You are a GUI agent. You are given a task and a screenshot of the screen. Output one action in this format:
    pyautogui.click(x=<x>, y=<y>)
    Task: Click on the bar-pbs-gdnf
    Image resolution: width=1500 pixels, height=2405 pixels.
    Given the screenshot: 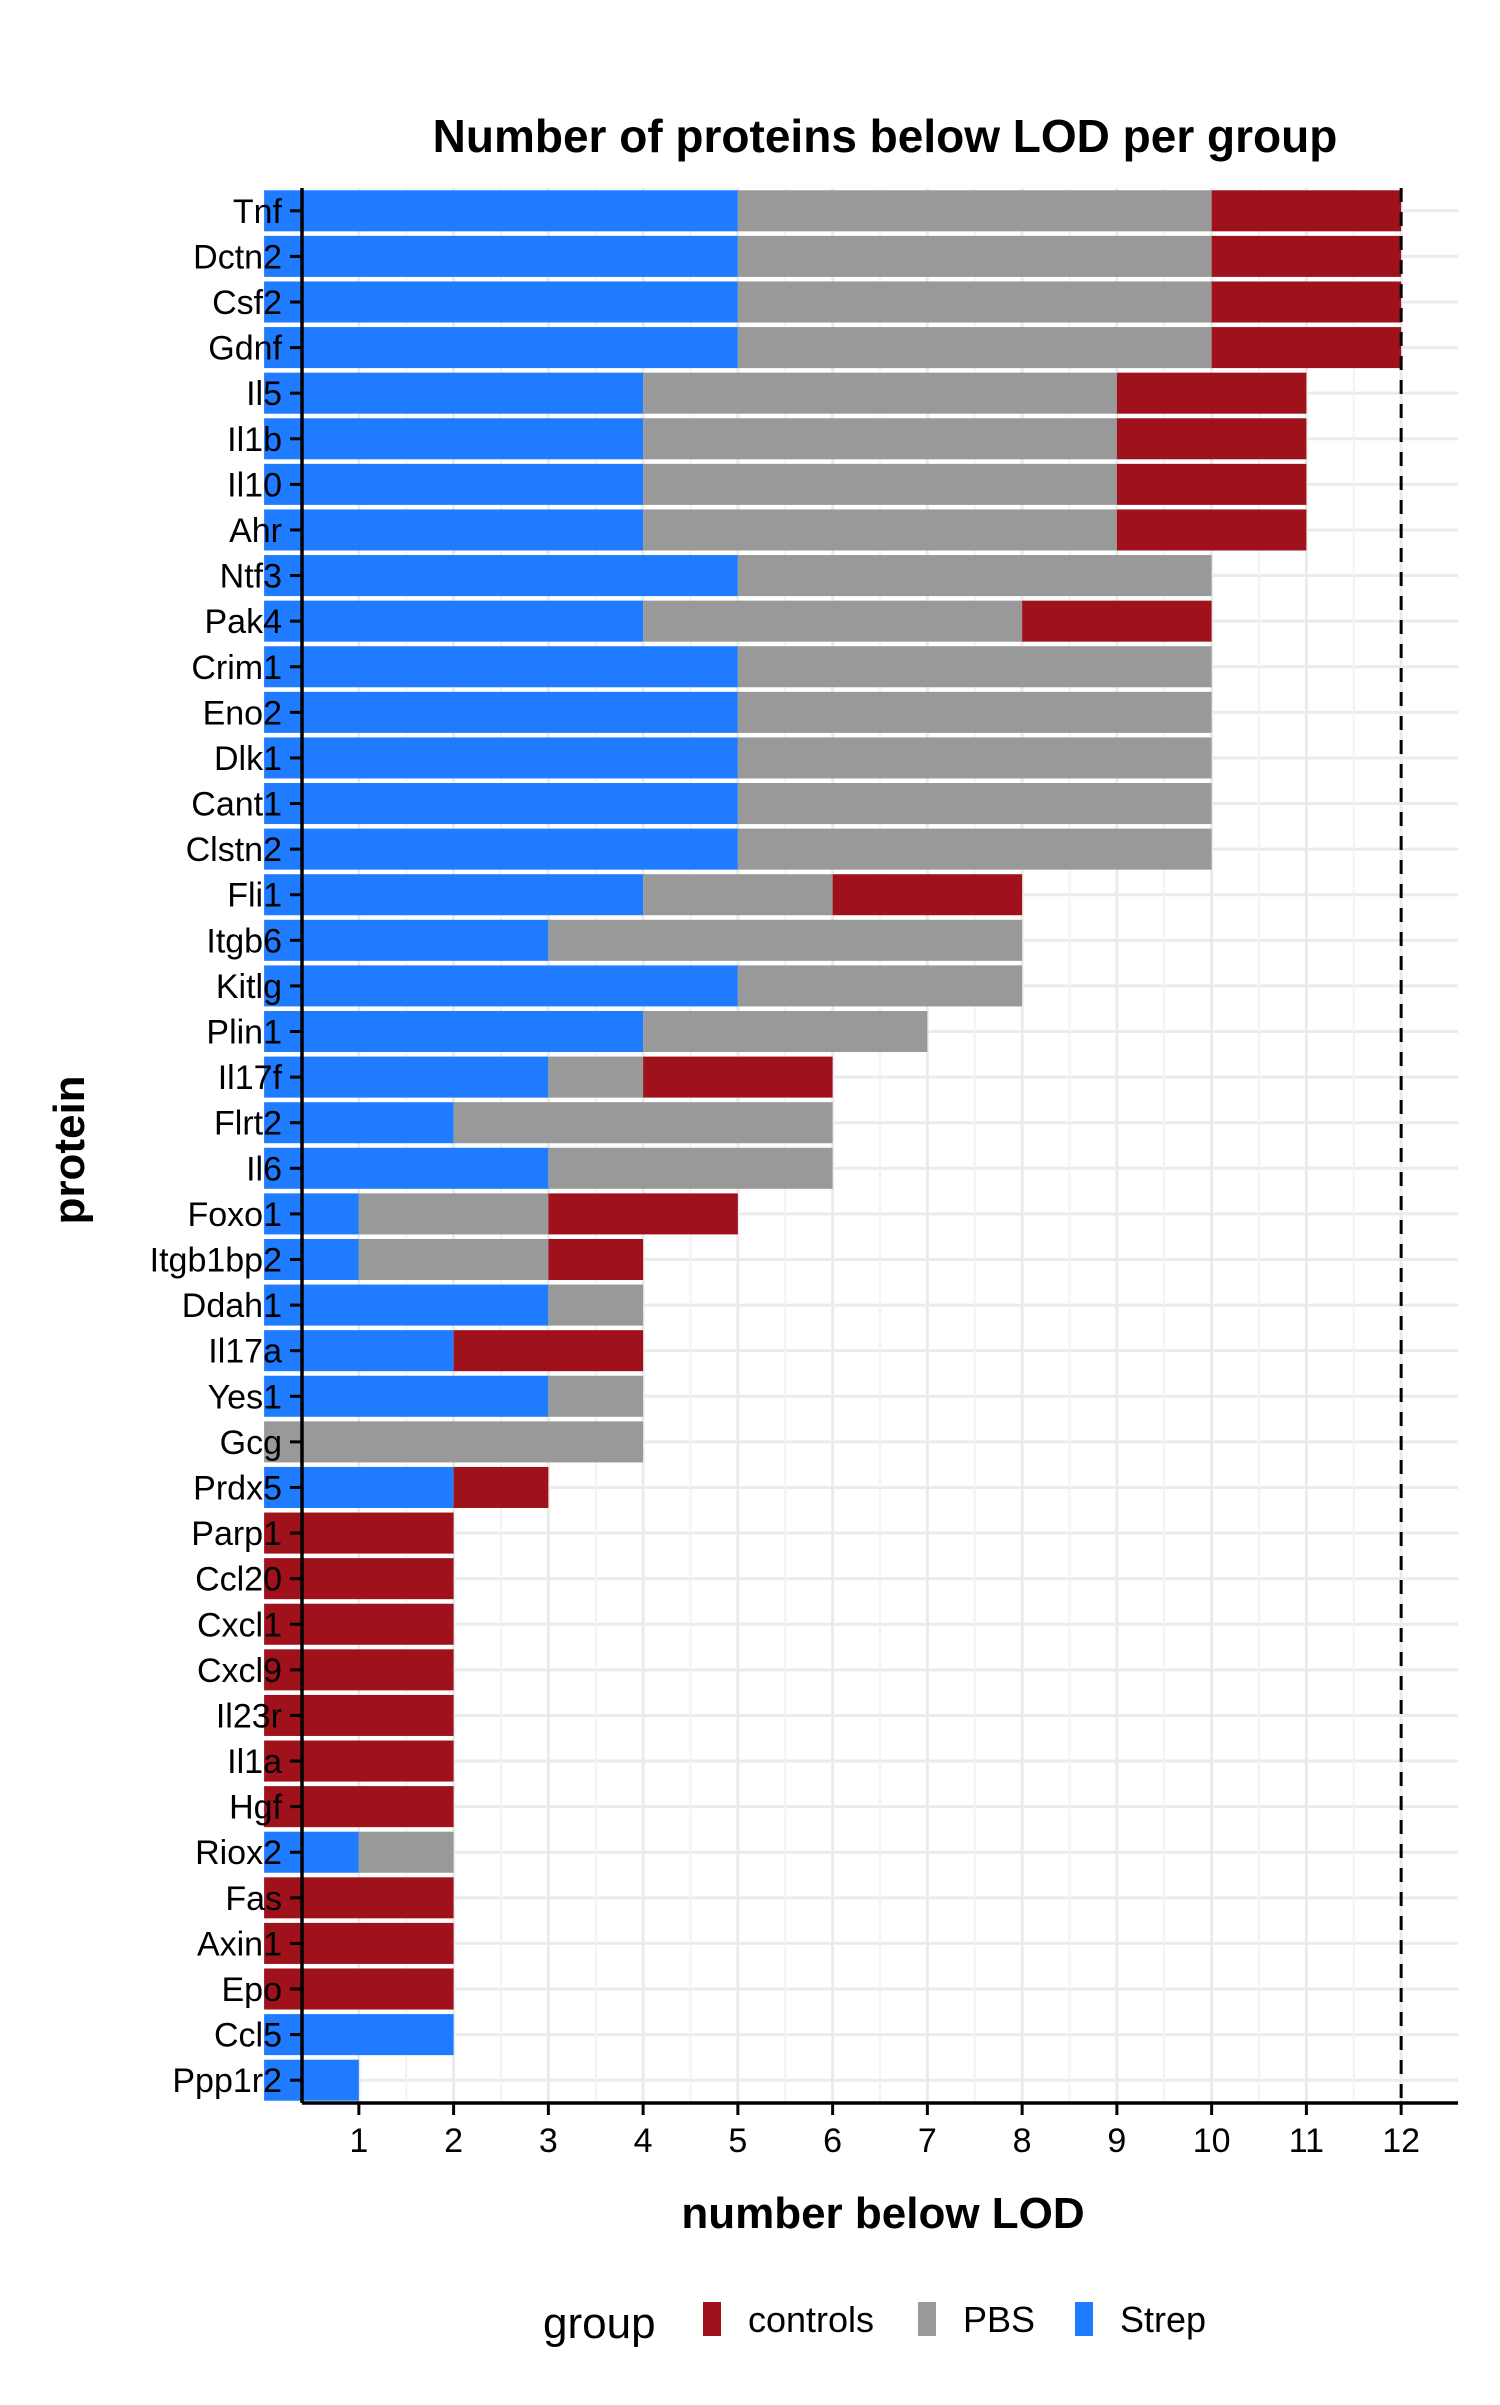 What is the action you would take?
    pyautogui.click(x=974, y=348)
    